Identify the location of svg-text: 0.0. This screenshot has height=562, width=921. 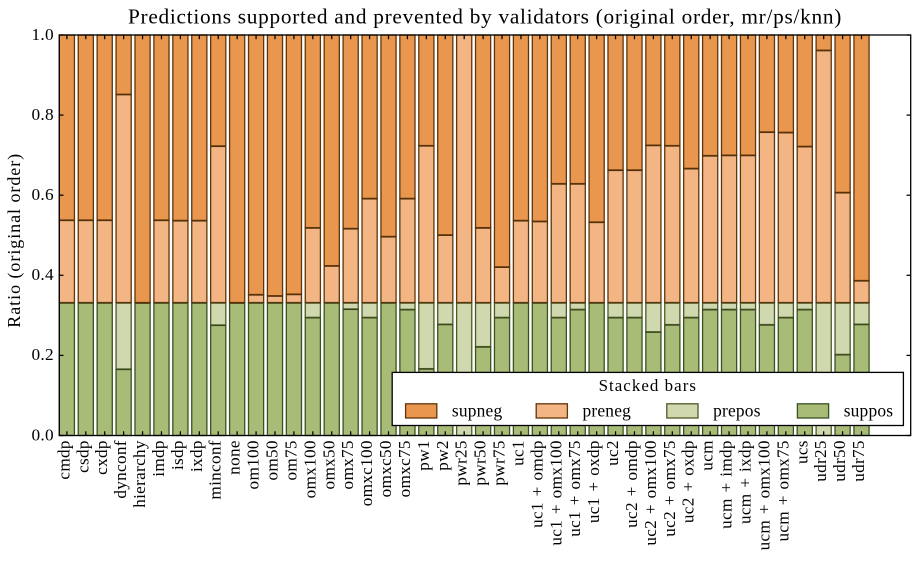
(42, 434).